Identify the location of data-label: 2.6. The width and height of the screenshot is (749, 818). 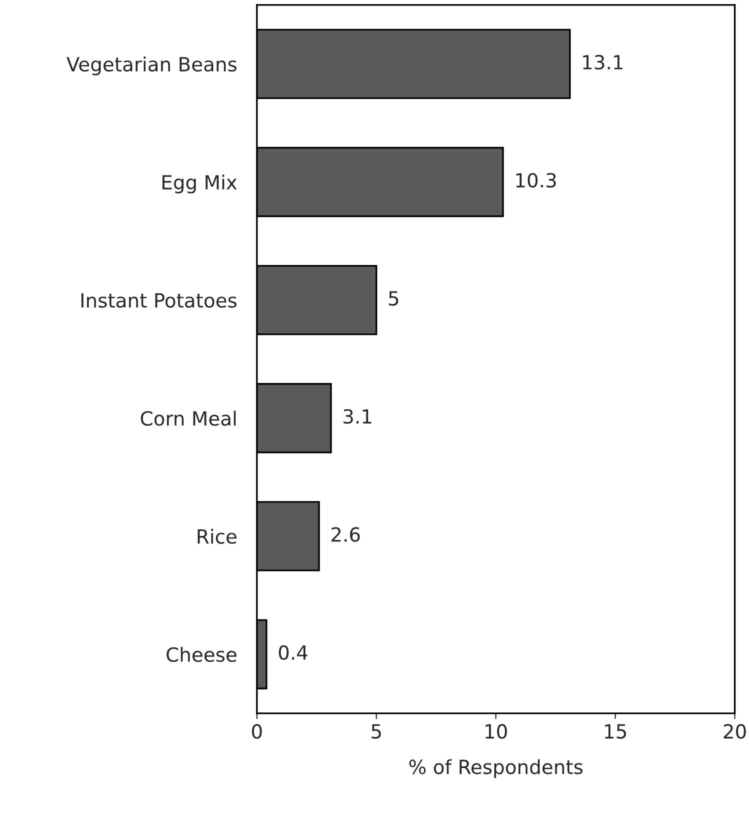
(346, 534).